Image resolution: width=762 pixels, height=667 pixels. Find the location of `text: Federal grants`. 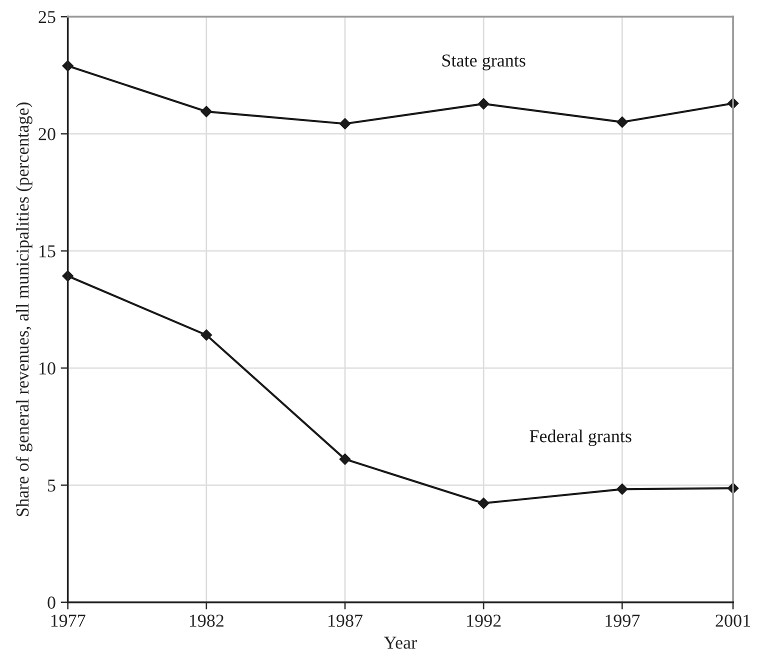

text: Federal grants is located at coordinates (581, 438).